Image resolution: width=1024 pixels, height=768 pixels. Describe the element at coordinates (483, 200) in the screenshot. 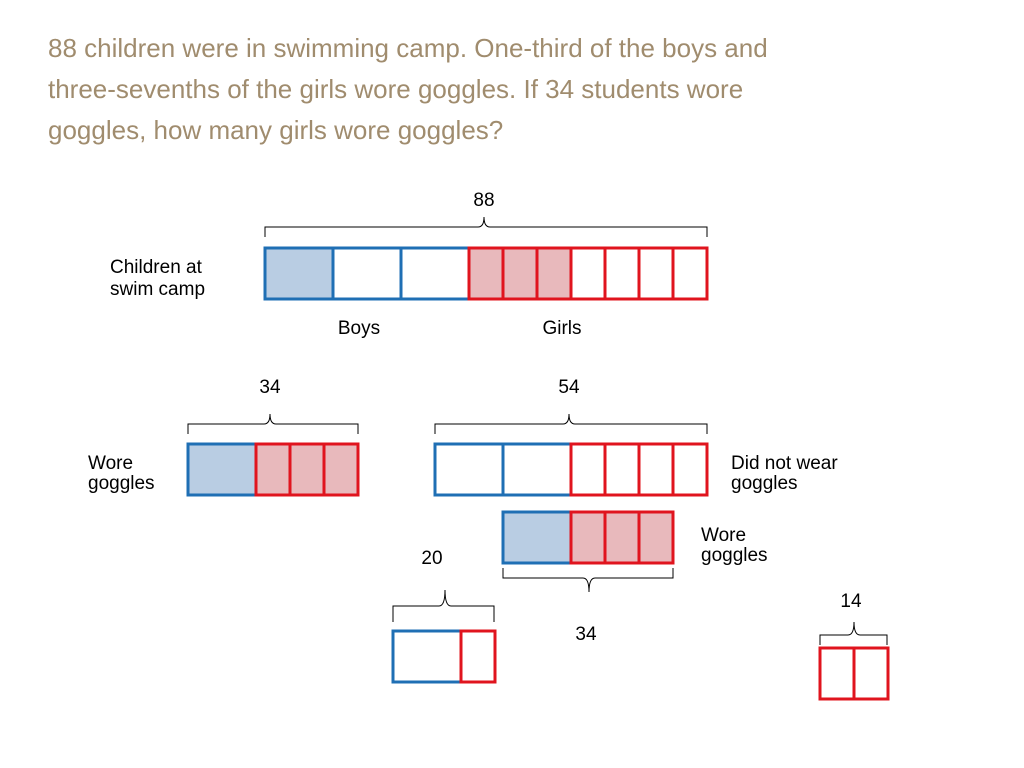

I see `total-label: 88` at that location.